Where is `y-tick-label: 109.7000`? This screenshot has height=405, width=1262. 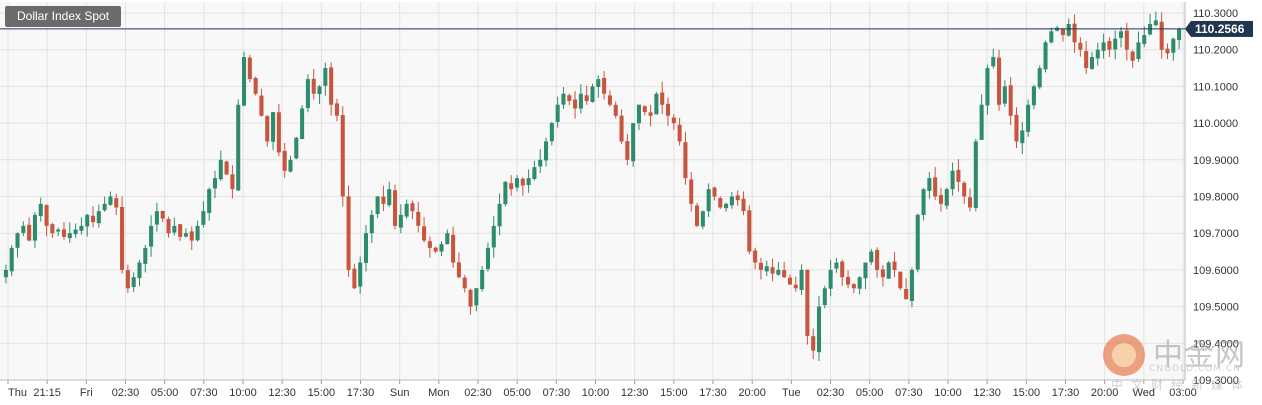 y-tick-label: 109.7000 is located at coordinates (1216, 234).